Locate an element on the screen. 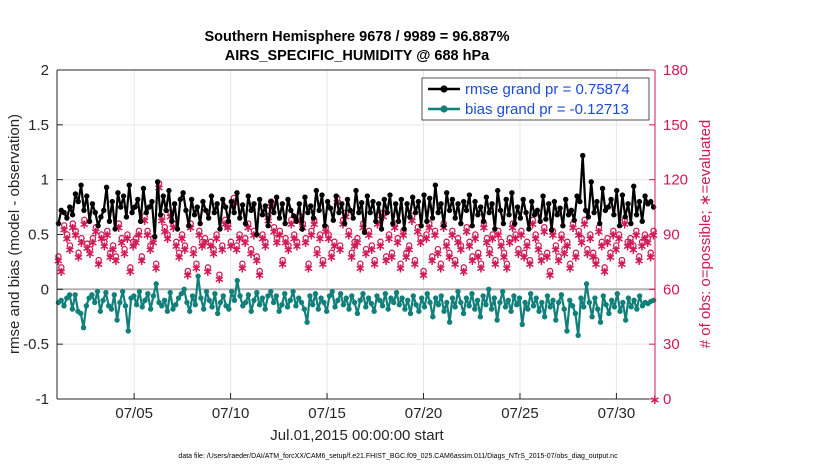 Image resolution: width=830 pixels, height=470 pixels. y-axis-label-right: # of obs: o=possible; ∗=evaluated is located at coordinates (705, 234).